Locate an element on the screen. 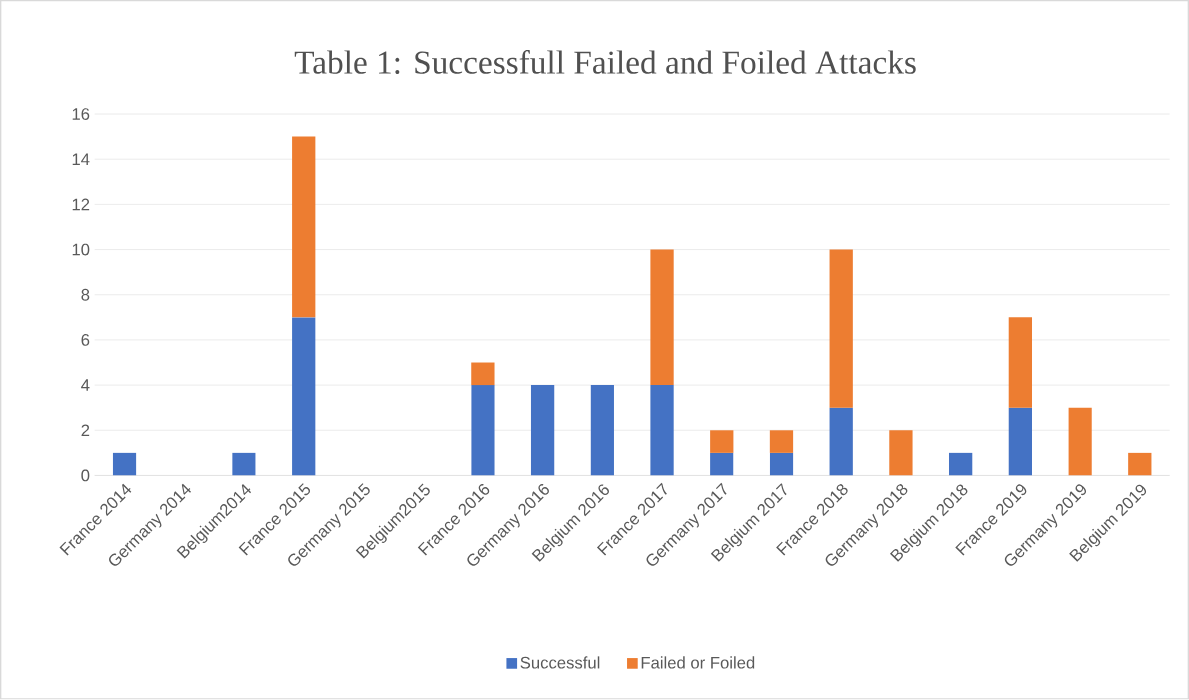  y-tick-label: 2 is located at coordinates (85, 430).